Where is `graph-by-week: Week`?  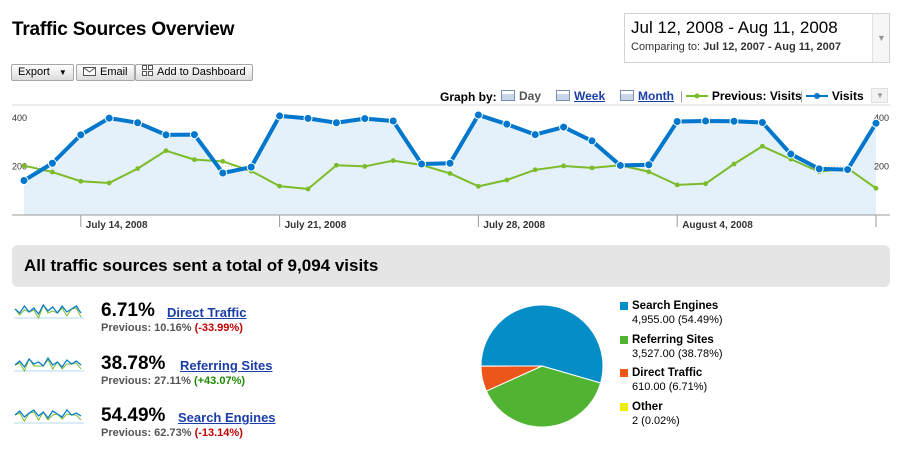 graph-by-week: Week is located at coordinates (580, 96).